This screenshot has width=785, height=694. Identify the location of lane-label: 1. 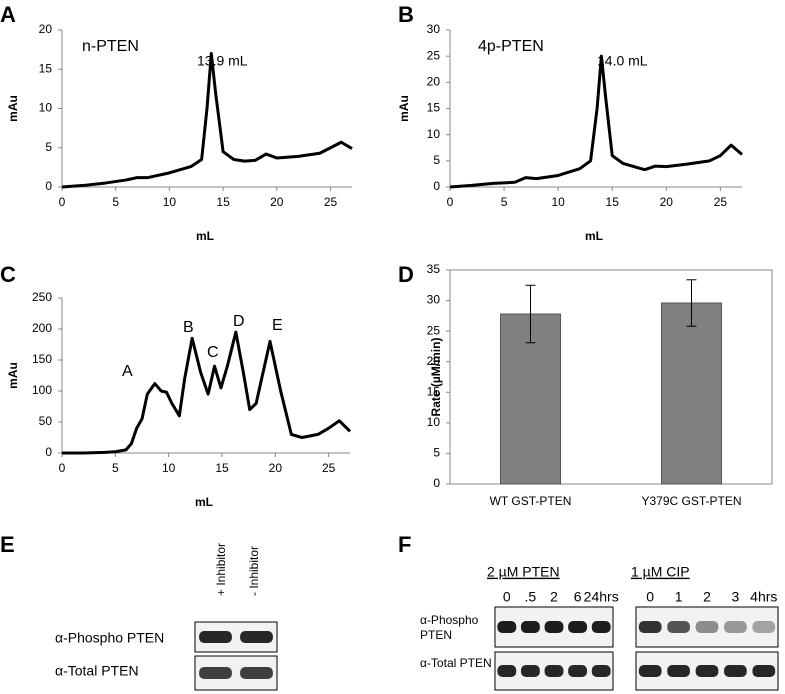
(679, 597).